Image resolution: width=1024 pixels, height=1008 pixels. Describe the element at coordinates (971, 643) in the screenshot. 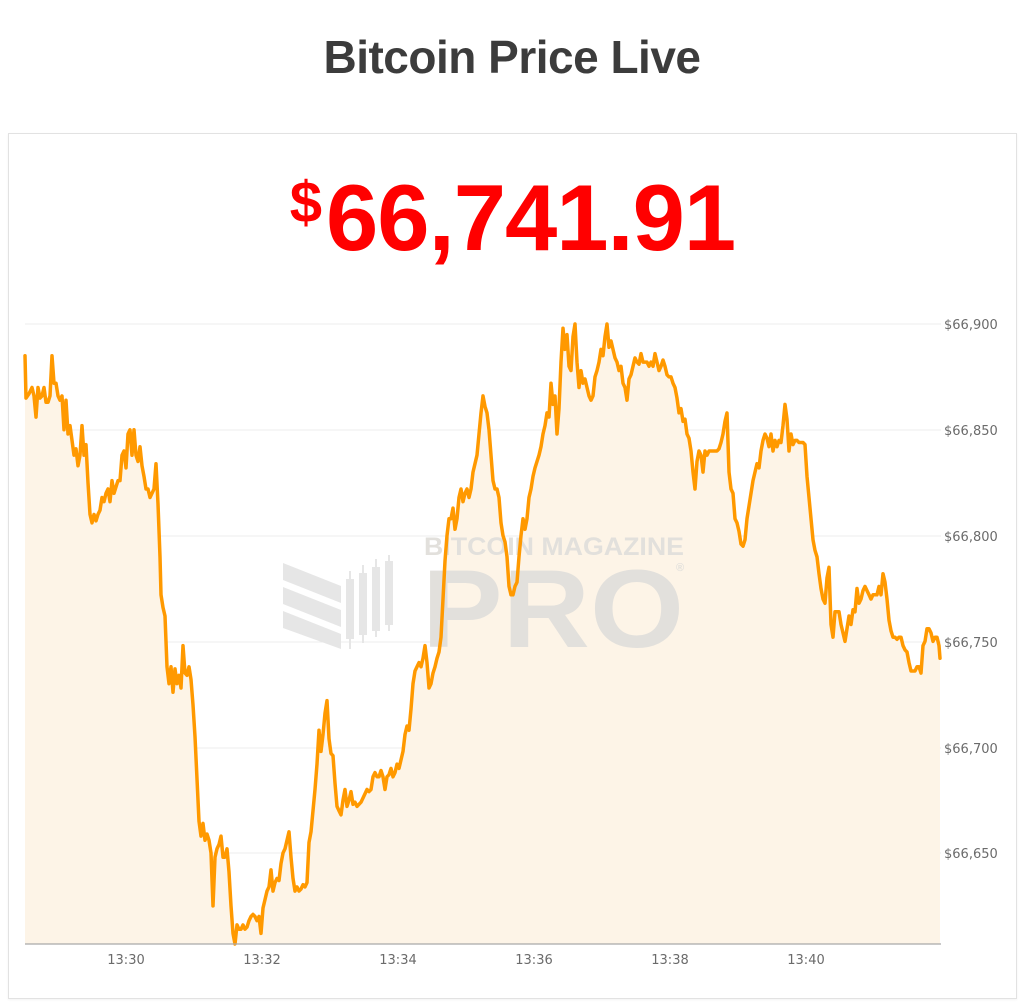

I see `y-tick-label: $66,750` at that location.